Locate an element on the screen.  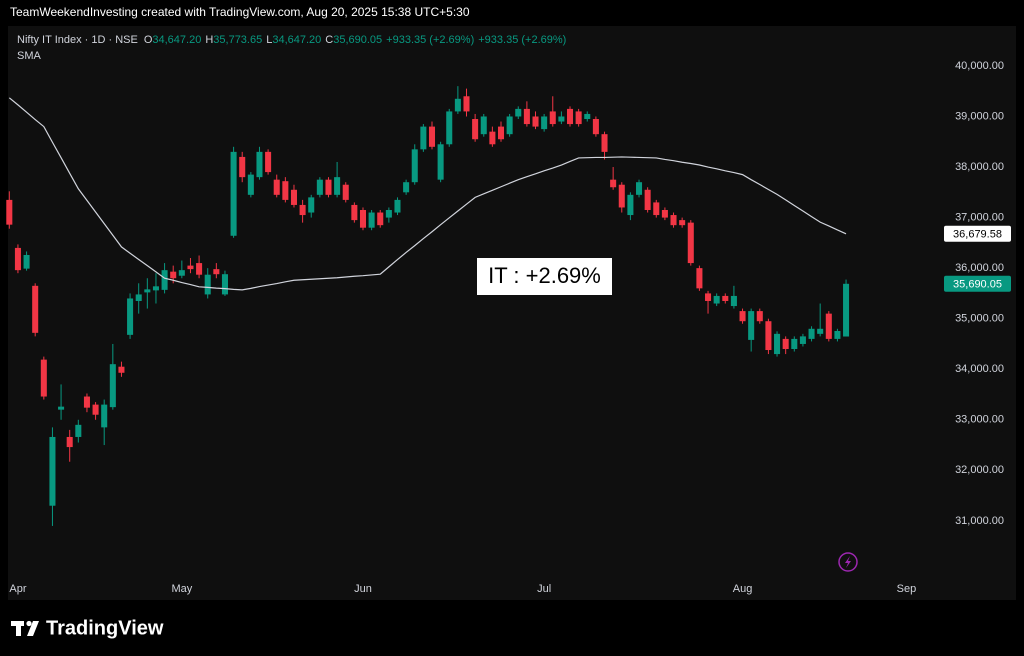
legend-key: H is located at coordinates (209, 40).